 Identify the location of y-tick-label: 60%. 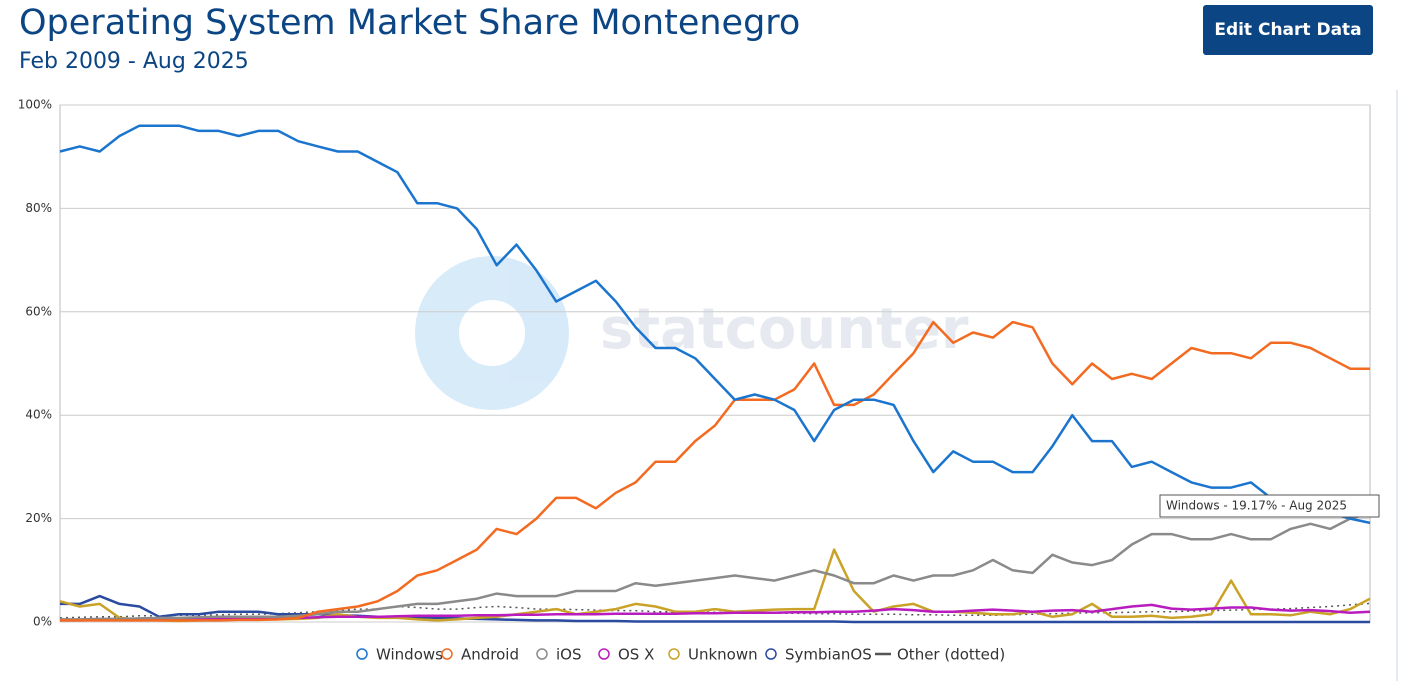
(38, 311).